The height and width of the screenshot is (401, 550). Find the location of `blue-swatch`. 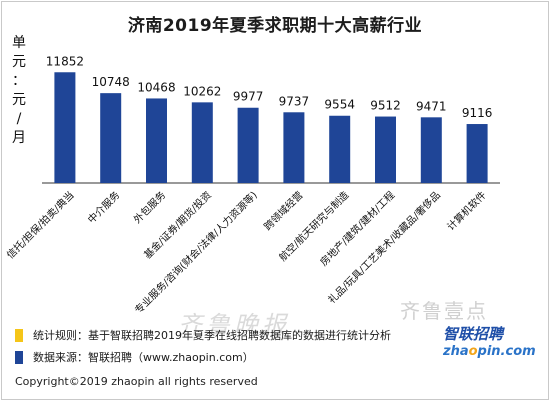

blue-swatch is located at coordinates (19, 357).